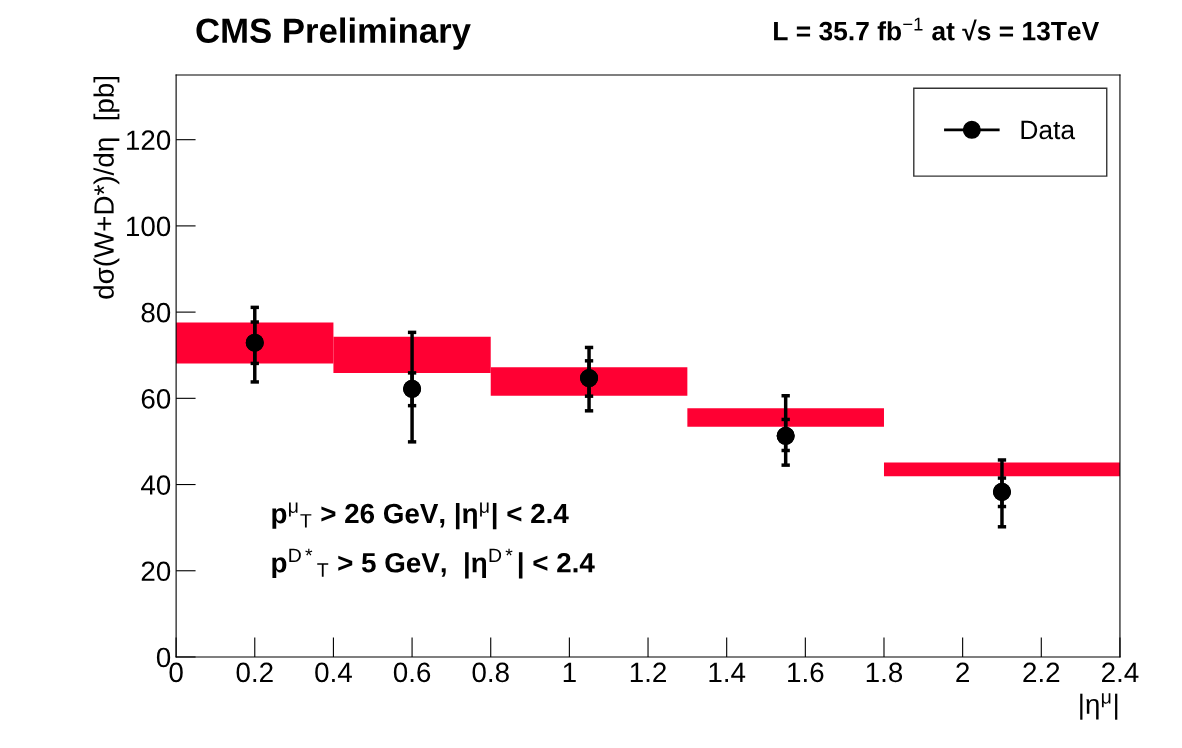 The height and width of the screenshot is (748, 1182). What do you see at coordinates (254, 672) in the screenshot?
I see `x-tick-label: 0.2` at bounding box center [254, 672].